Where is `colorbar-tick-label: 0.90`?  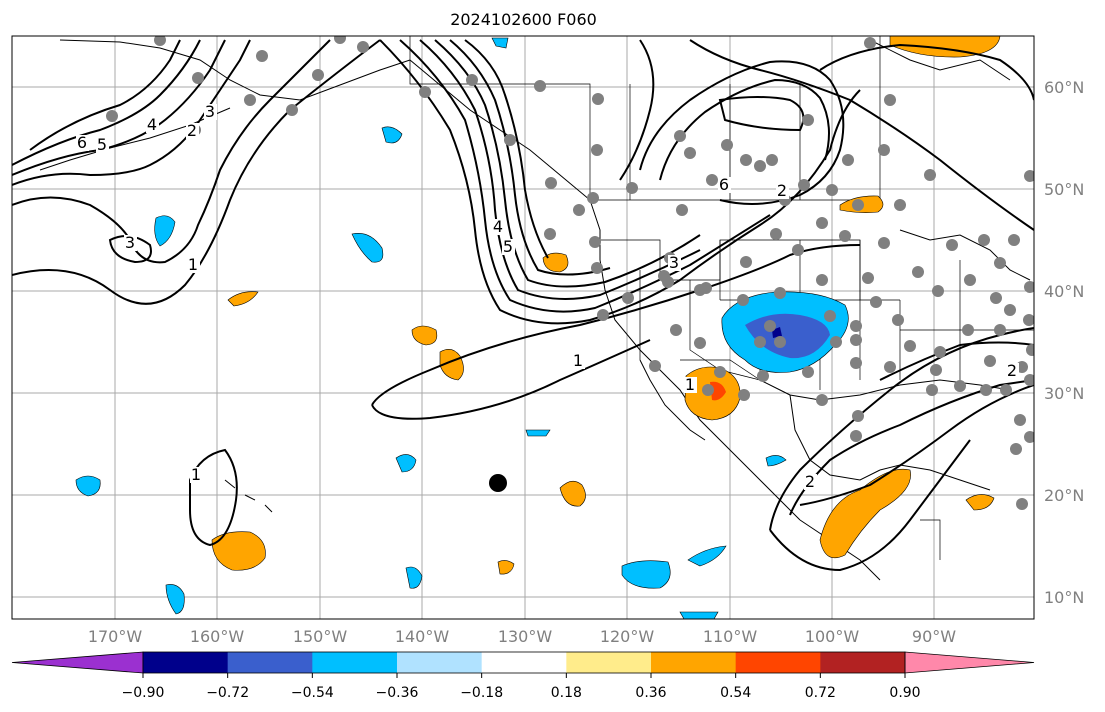
colorbar-tick-label: 0.90 is located at coordinates (904, 693).